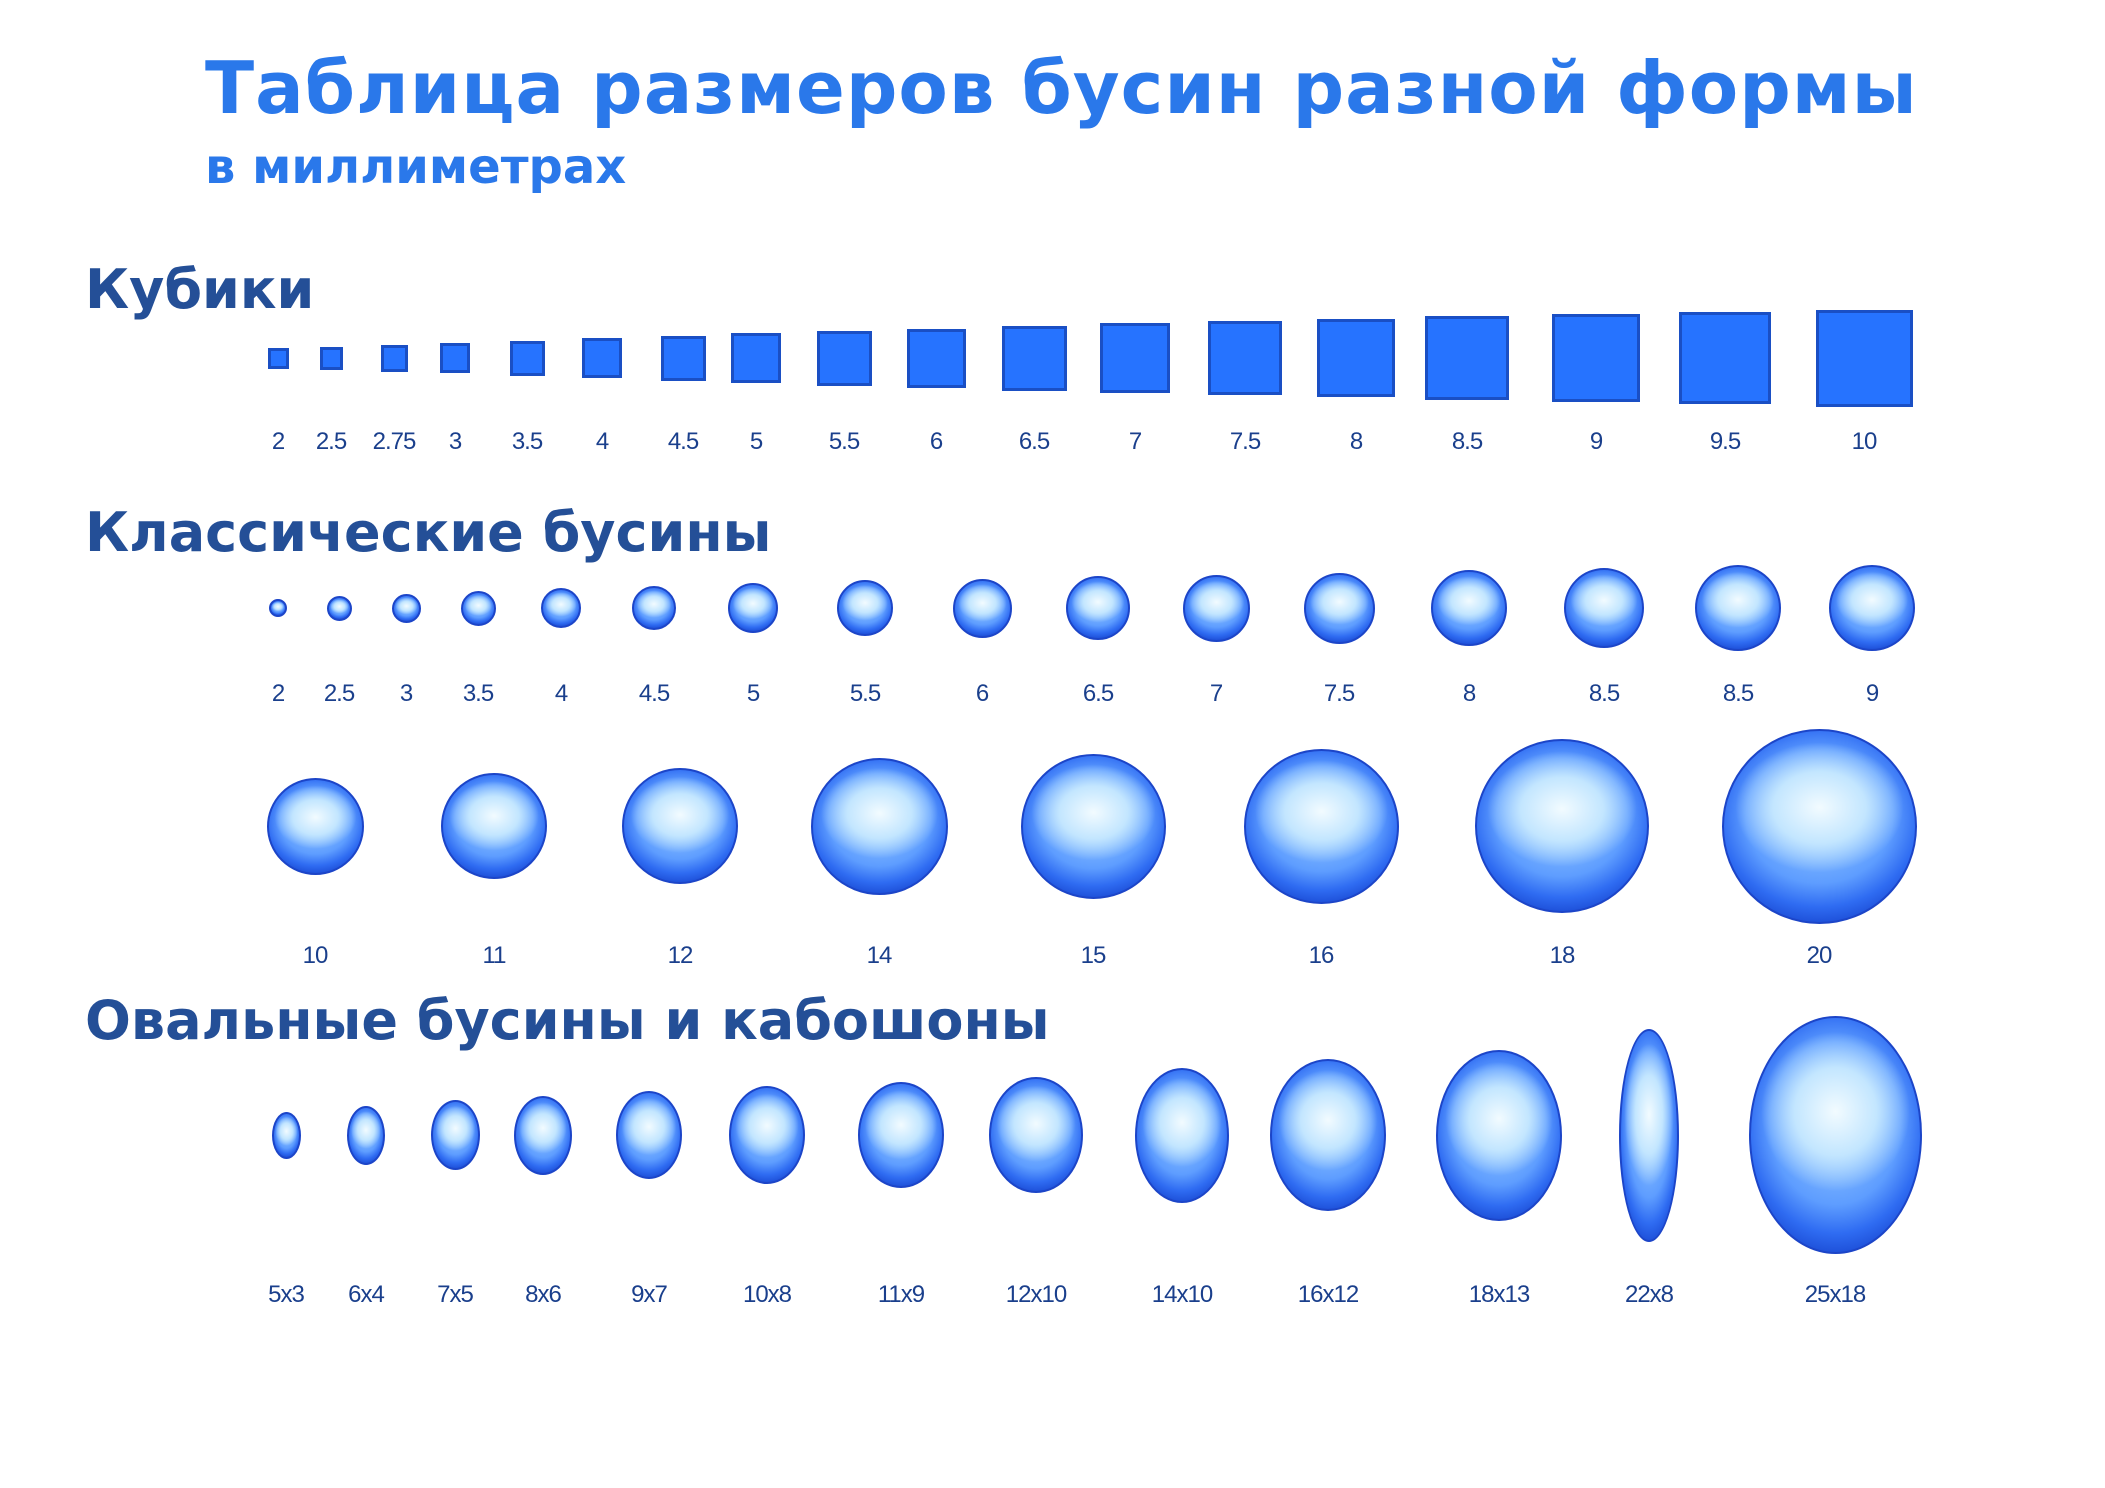 The height and width of the screenshot is (1488, 2105). I want to click on section-title-cubes: Кубики, so click(200, 289).